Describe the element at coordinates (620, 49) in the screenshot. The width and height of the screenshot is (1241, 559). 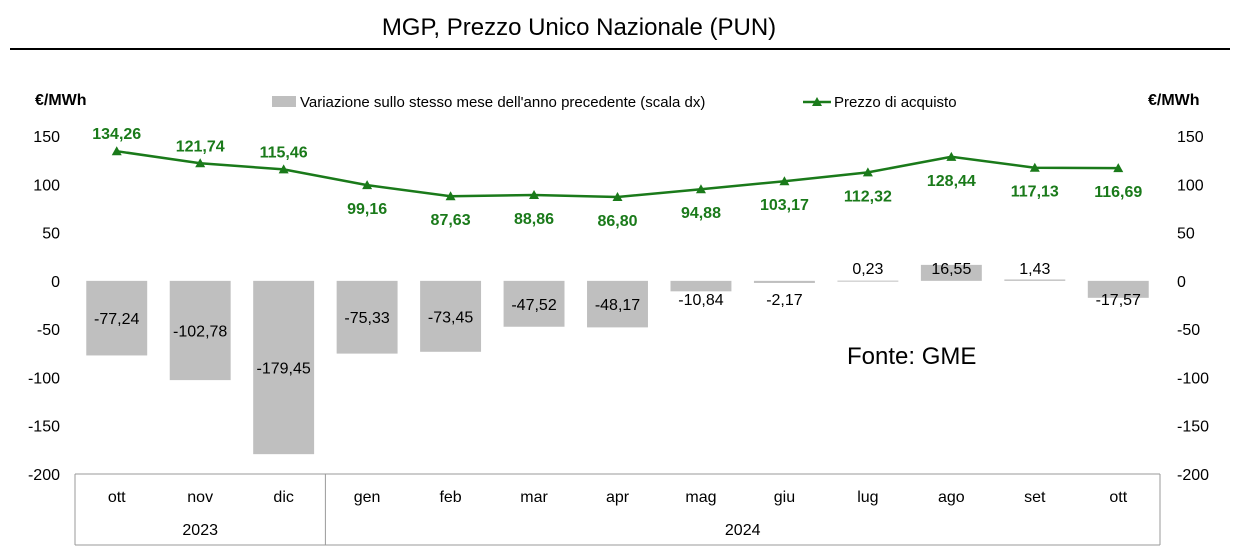
I see `title-divider` at that location.